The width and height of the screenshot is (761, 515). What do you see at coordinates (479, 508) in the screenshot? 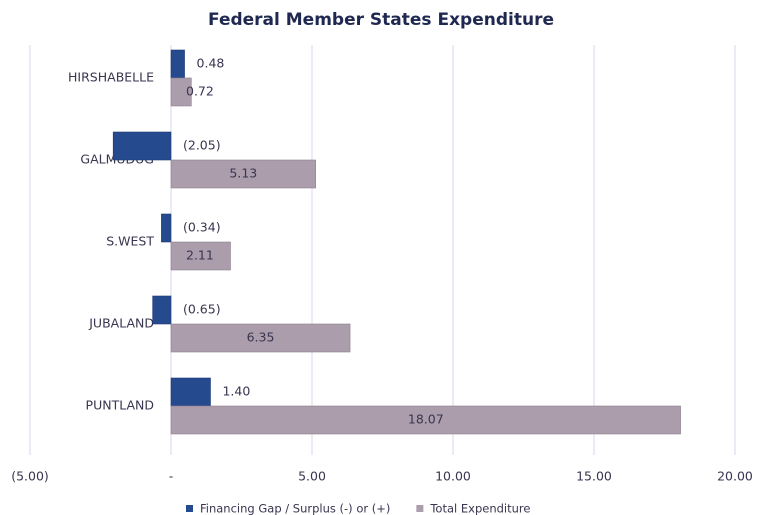
I see `legend-label: Total Expenditure` at bounding box center [479, 508].